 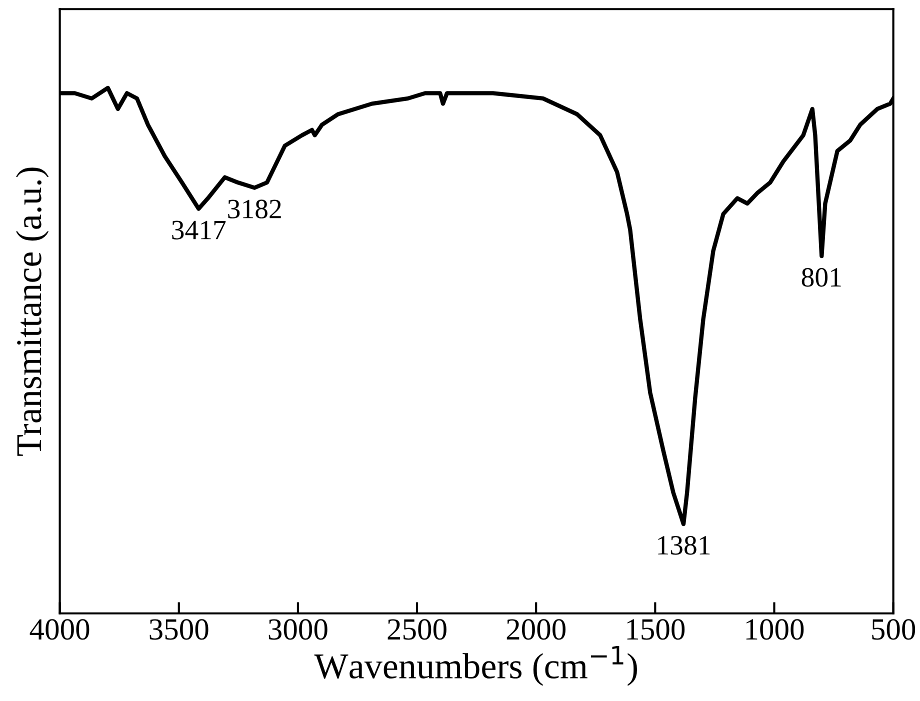 I want to click on x-tick-label: 3500, so click(x=179, y=629).